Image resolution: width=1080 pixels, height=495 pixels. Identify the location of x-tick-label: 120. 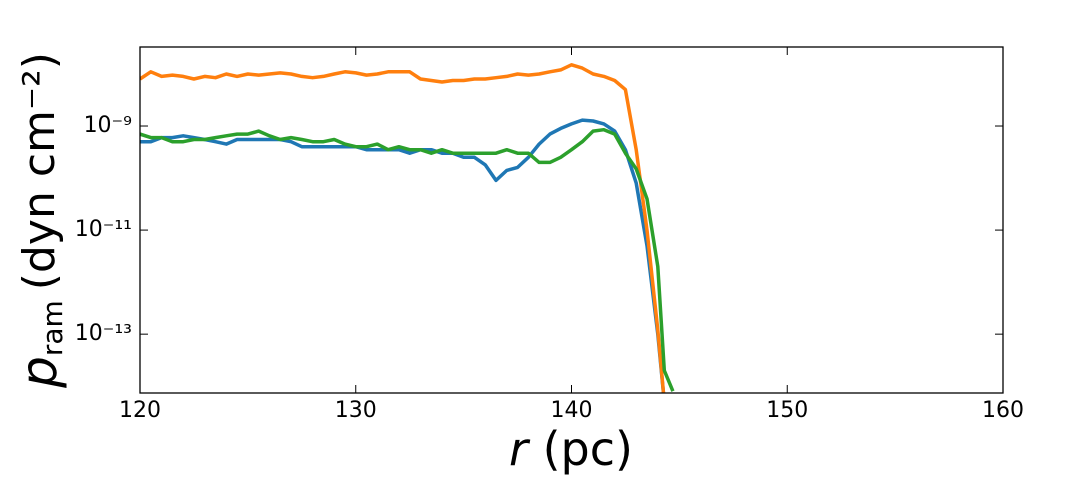
(140, 410).